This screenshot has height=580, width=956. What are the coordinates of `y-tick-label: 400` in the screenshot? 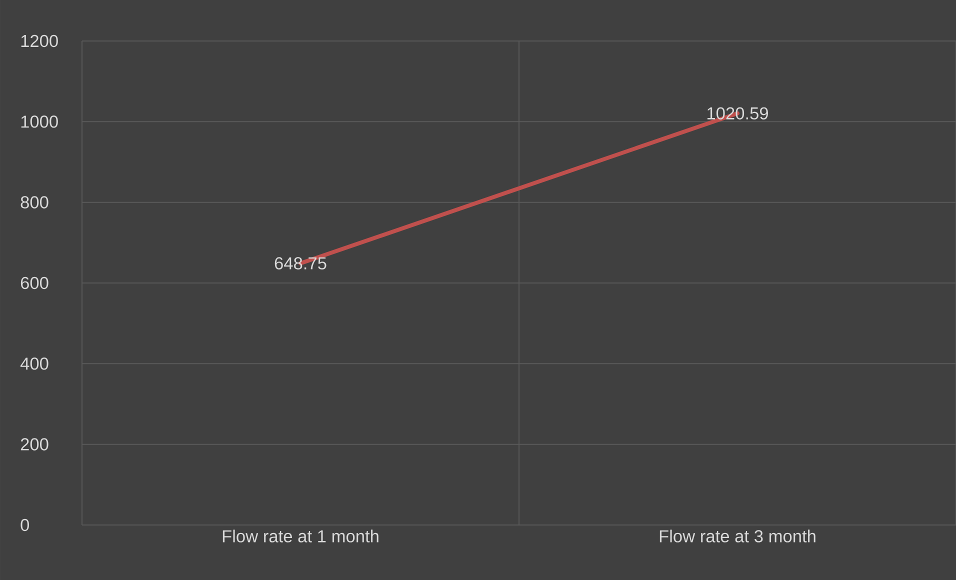 It's located at (34, 364).